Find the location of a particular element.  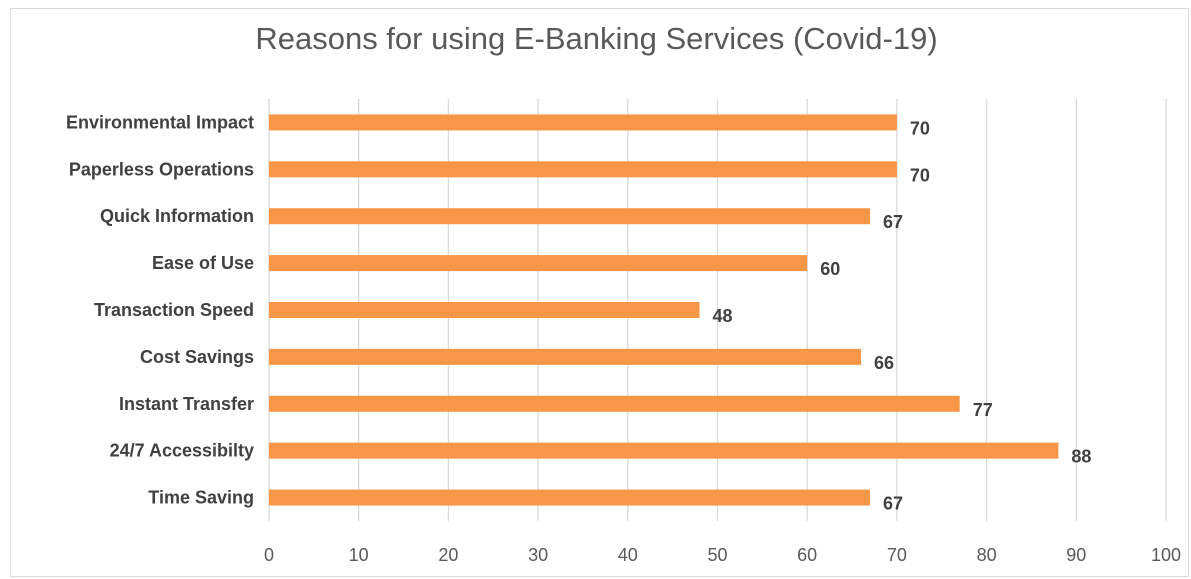

x-tick-label: 0 is located at coordinates (269, 555).